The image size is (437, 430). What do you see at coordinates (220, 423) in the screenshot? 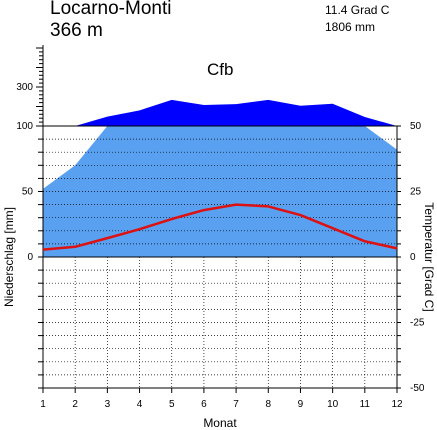
I see `x-axis-title: Monat` at bounding box center [220, 423].